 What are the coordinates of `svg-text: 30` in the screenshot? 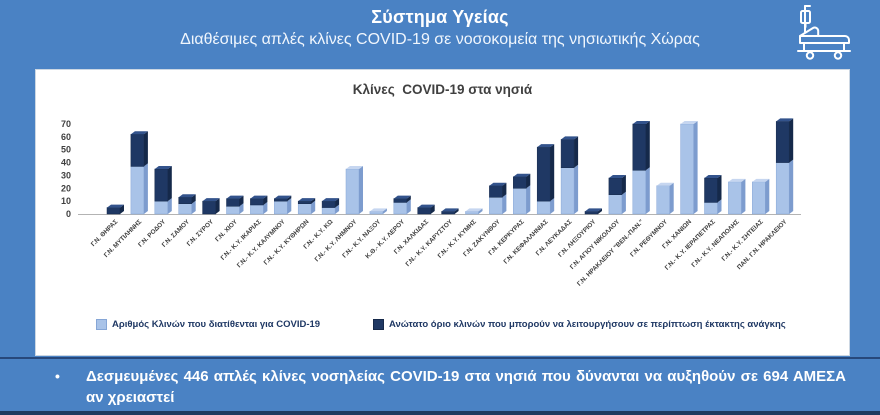 It's located at (66, 175).